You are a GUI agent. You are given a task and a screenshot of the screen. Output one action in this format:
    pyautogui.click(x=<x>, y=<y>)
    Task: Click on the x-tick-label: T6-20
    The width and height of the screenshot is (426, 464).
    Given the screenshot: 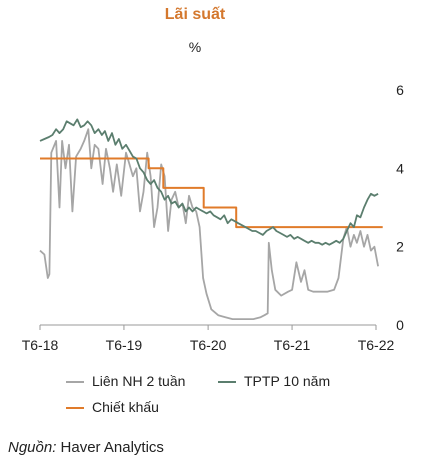 What is the action you would take?
    pyautogui.click(x=208, y=345)
    